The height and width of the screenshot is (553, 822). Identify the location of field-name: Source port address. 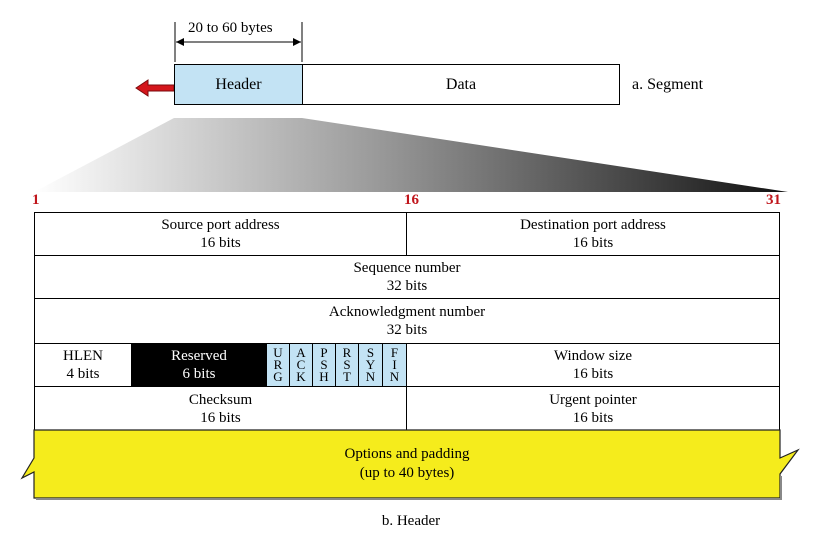
(220, 225).